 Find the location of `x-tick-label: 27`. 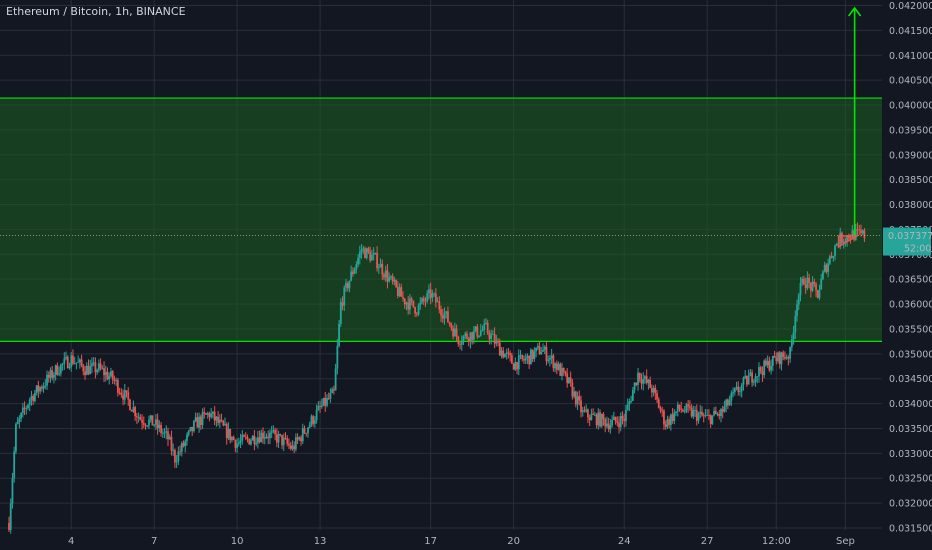

x-tick-label: 27 is located at coordinates (707, 541).